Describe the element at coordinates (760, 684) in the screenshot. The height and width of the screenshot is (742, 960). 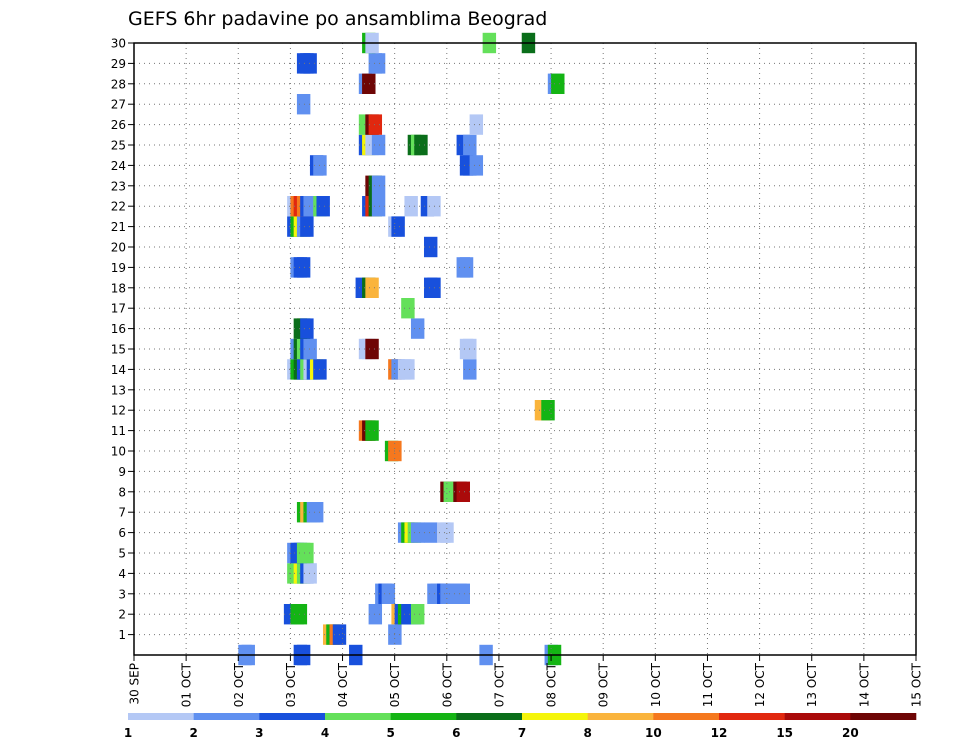
I see `x-tick-label: 12 OCT` at that location.